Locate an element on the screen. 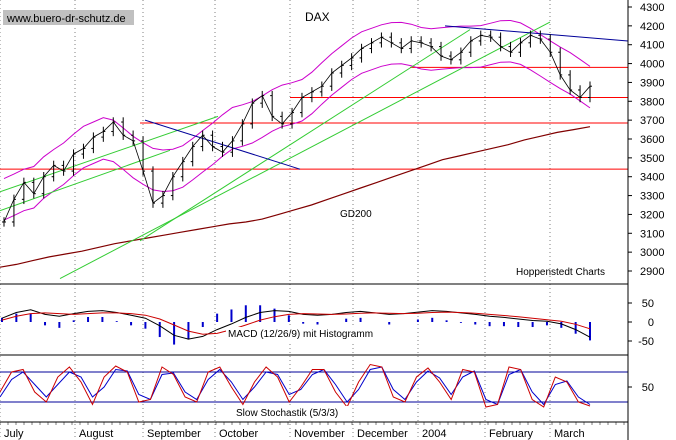  macd-signal-line is located at coordinates (296, 323).